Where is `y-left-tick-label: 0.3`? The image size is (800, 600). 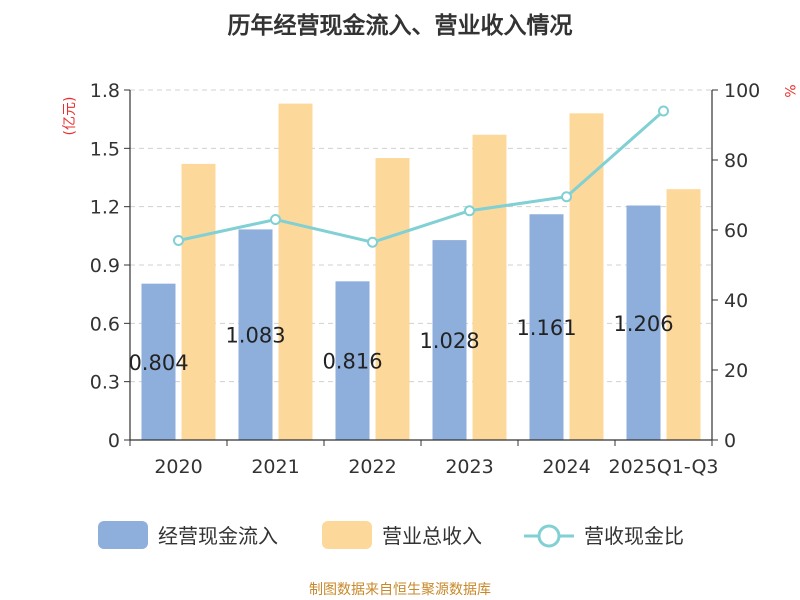 y-left-tick-label: 0.3 is located at coordinates (105, 383).